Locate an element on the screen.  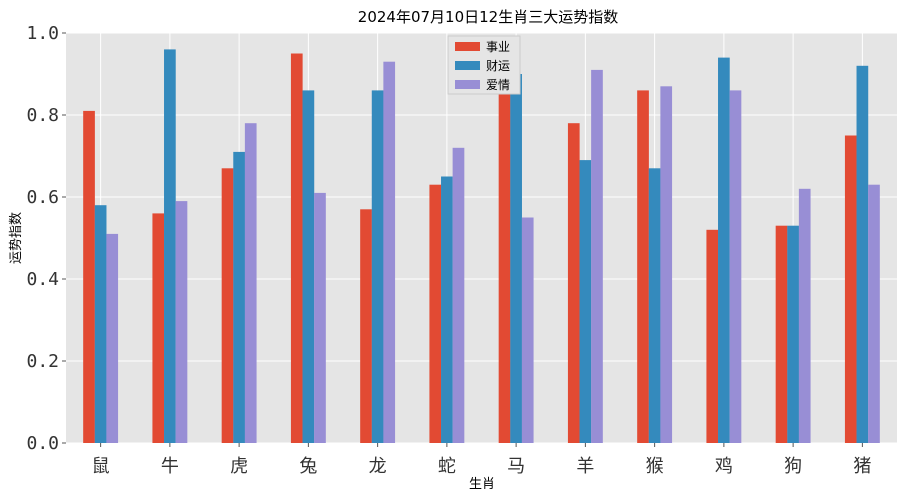
x-tick-label: 马 is located at coordinates (516, 466).